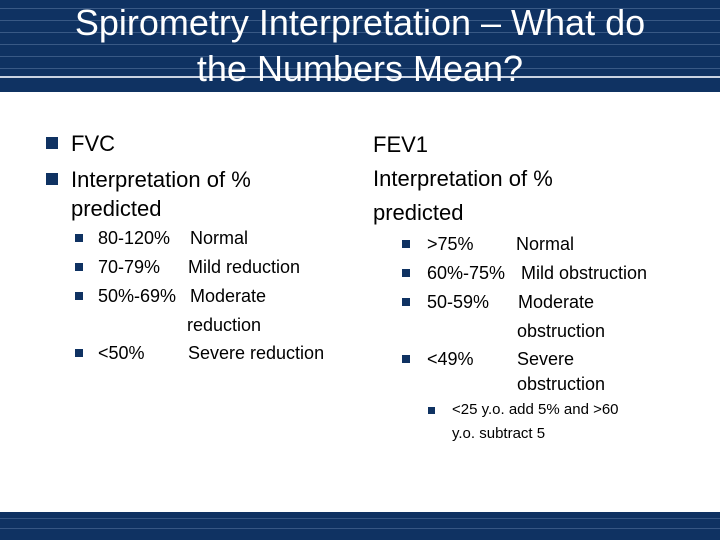  What do you see at coordinates (401, 144) in the screenshot?
I see `right-fev1-label: FEV1` at bounding box center [401, 144].